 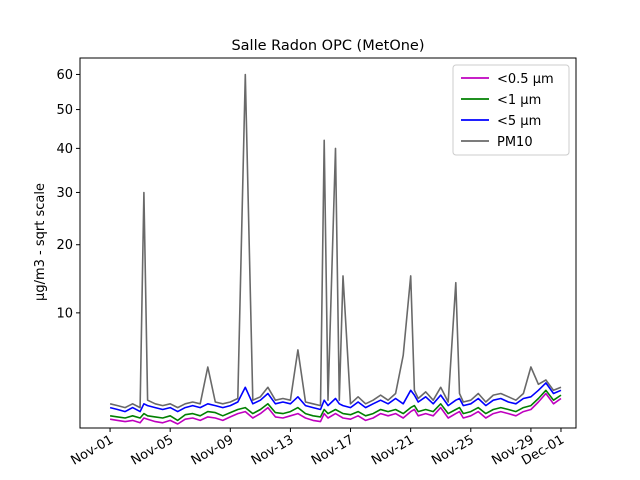 I want to click on y-tick-label-0: 10, so click(x=64, y=313).